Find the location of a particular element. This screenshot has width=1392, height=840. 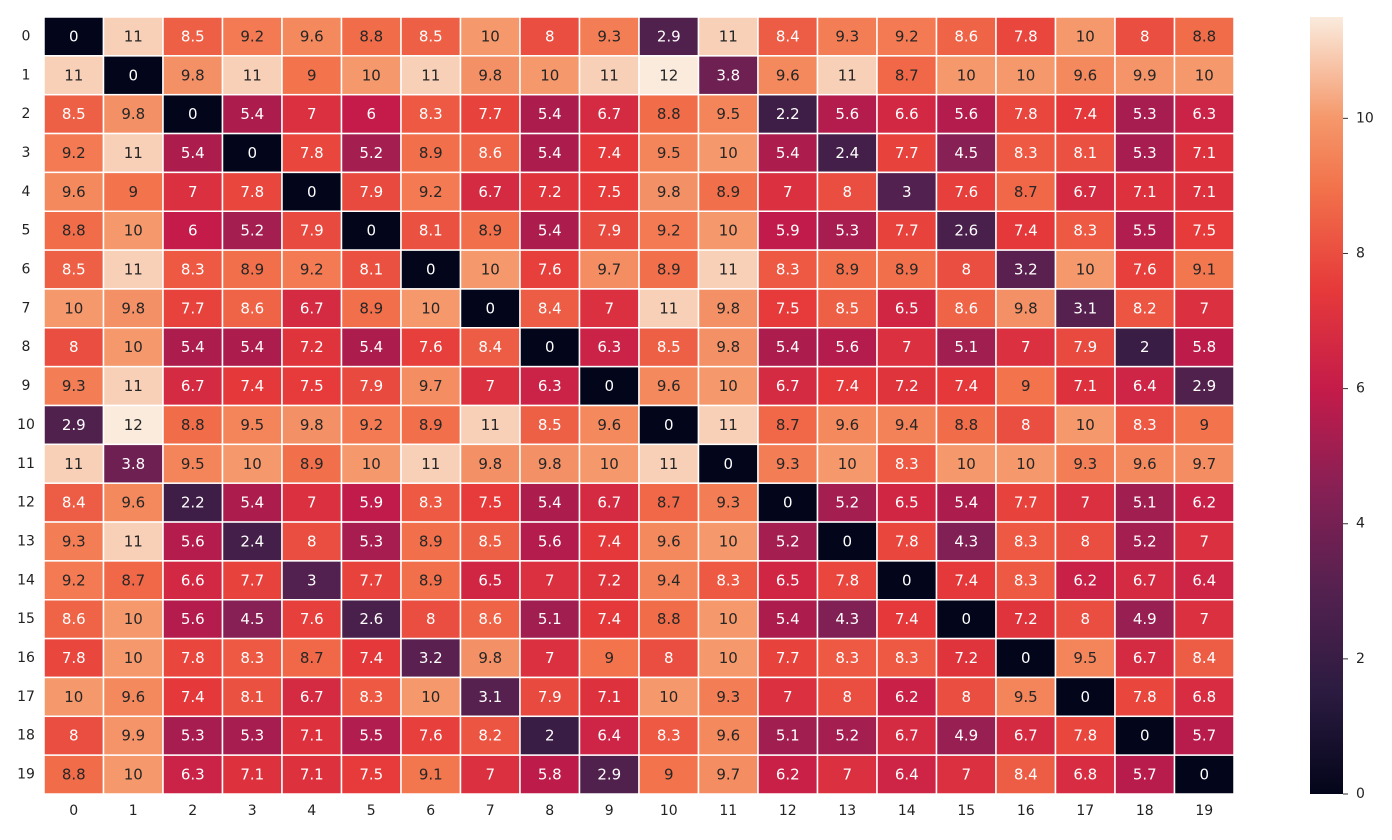

cell-label: 8.3 is located at coordinates (1085, 231).